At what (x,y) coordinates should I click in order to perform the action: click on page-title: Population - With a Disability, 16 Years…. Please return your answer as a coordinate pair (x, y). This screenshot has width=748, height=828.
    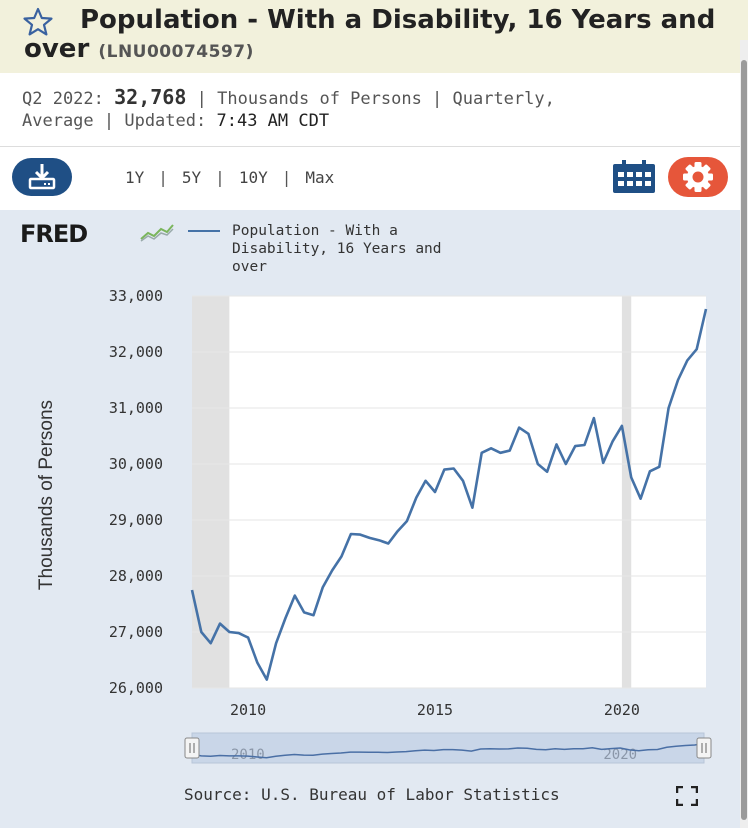
    Looking at the image, I should click on (379, 36).